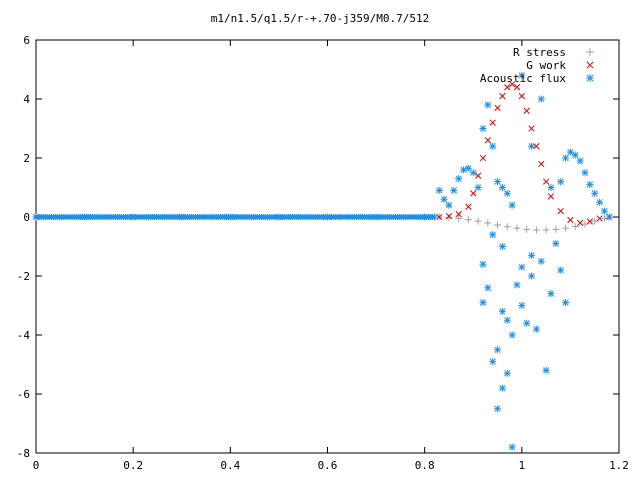  Describe the element at coordinates (320, 18) in the screenshot. I see `chart-title: m1/n1.5/q1.5/r-+.70-j359/M0.7/512` at that location.